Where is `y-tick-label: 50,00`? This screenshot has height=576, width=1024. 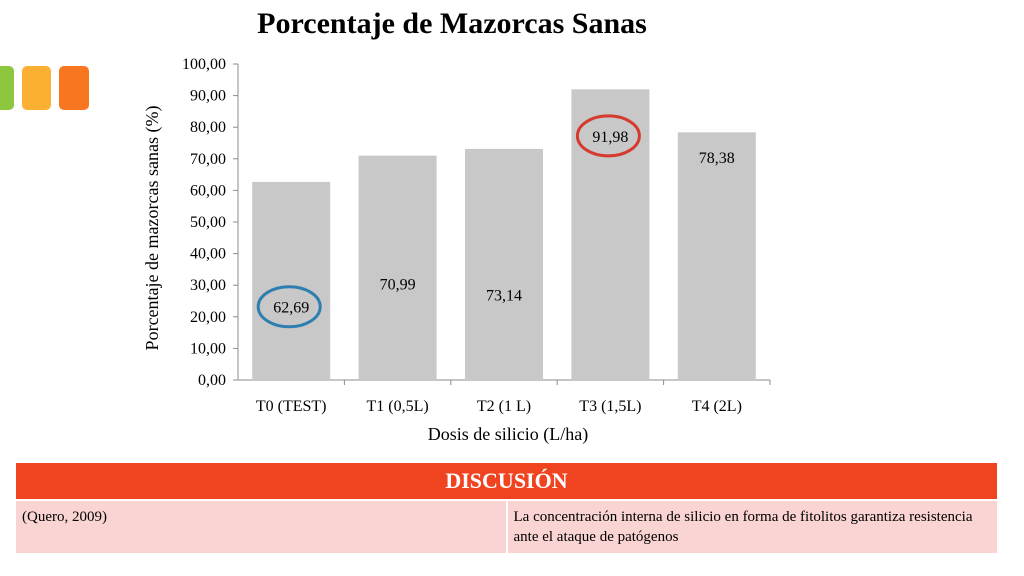
y-tick-label: 50,00 is located at coordinates (208, 222).